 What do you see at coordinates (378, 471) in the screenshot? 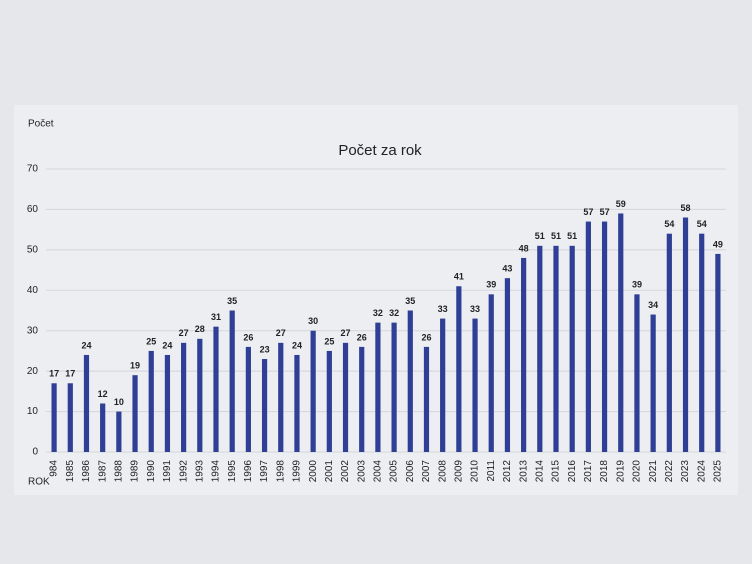
I see `x-tick-label: 2004` at bounding box center [378, 471].